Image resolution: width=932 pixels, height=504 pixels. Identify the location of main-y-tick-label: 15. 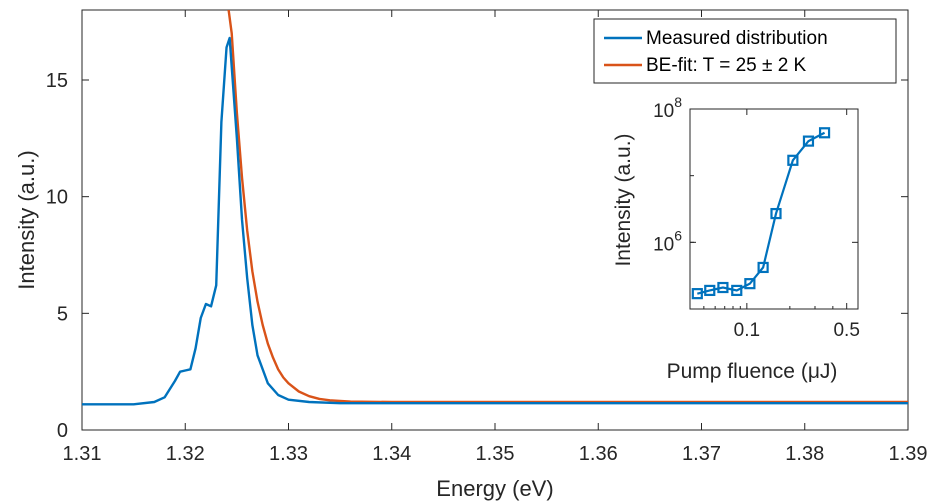
(57, 81).